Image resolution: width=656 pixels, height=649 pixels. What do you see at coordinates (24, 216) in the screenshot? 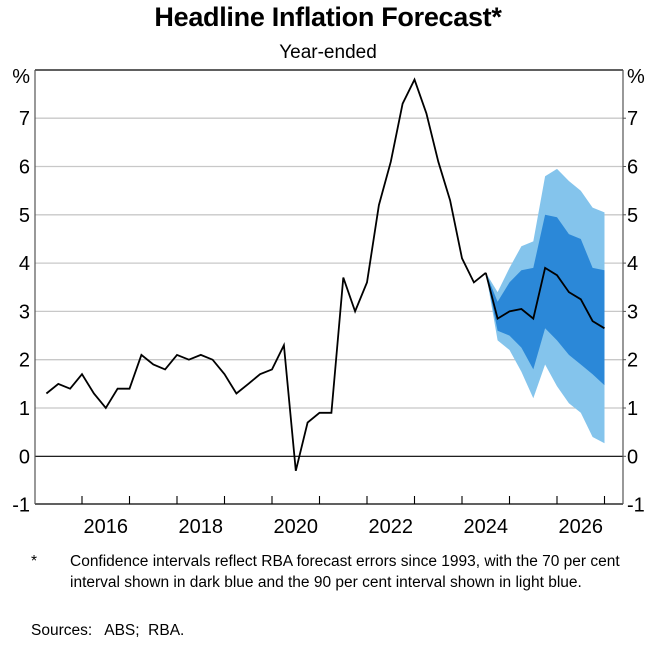
I see `y-tick-label-left: 5` at bounding box center [24, 216].